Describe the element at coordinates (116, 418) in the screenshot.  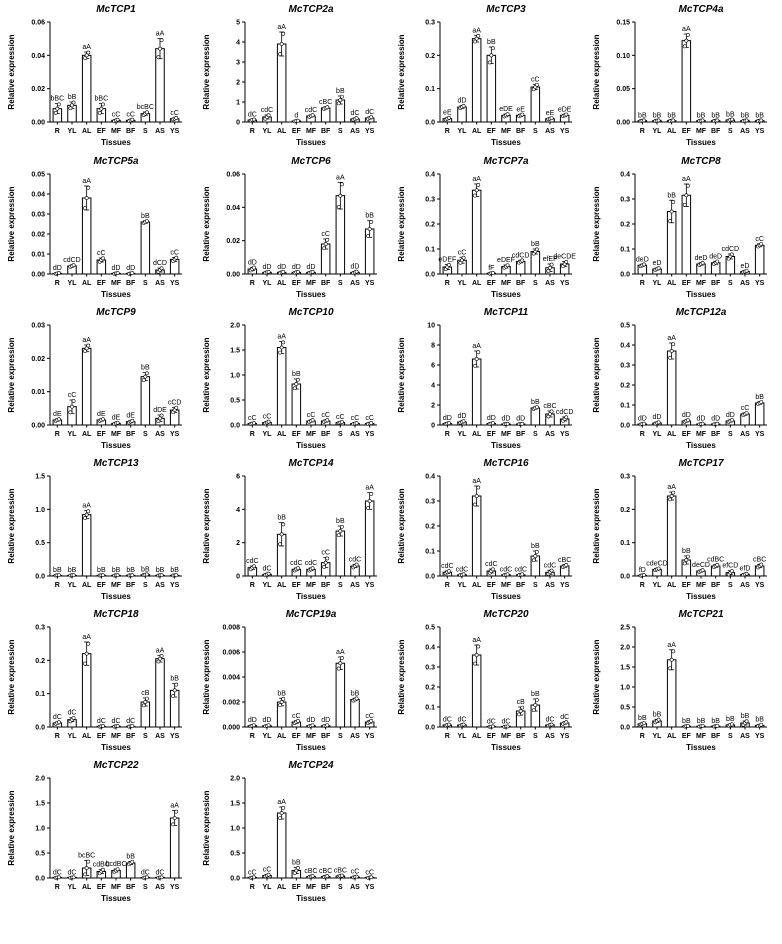
I see `significance-label: dE` at that location.